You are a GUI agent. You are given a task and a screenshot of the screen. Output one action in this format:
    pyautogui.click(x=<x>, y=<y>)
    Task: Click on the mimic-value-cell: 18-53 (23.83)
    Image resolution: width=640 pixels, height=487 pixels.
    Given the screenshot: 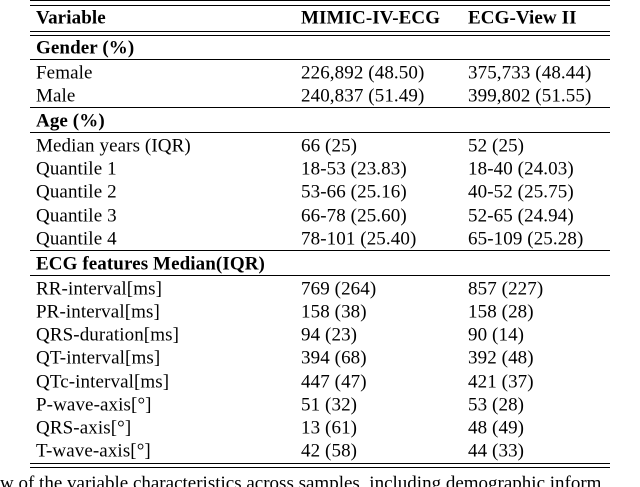 What is the action you would take?
    pyautogui.click(x=354, y=169)
    